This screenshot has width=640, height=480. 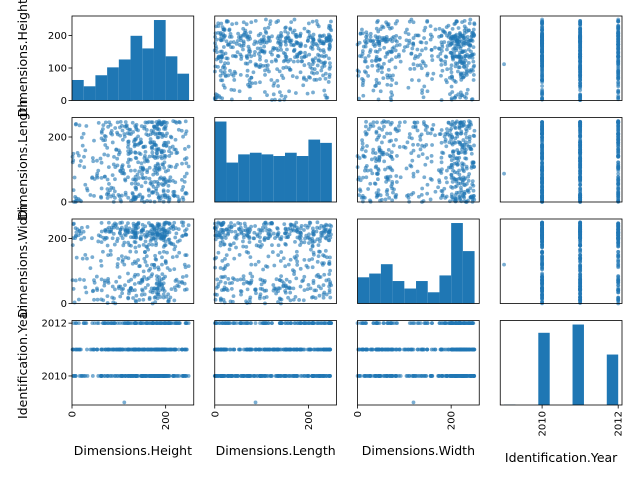 What do you see at coordinates (274, 59) in the screenshot?
I see `panel-Dimensions.Height-vs-Dimensions.Length` at bounding box center [274, 59].